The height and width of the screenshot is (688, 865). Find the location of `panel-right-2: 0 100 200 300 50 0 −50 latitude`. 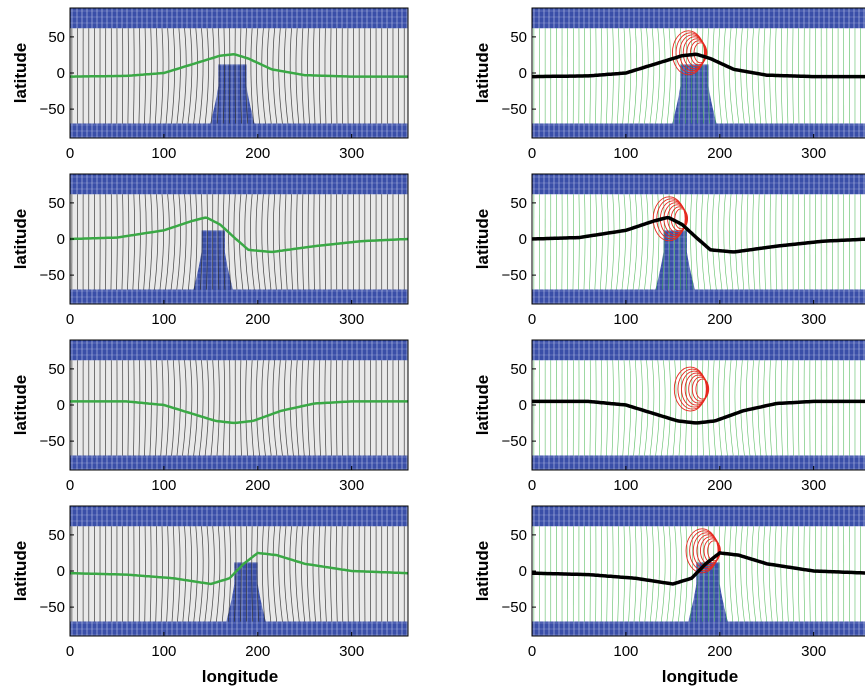

panel-right-2: 0 100 200 300 50 0 −50 latitude is located at coordinates (669, 250).